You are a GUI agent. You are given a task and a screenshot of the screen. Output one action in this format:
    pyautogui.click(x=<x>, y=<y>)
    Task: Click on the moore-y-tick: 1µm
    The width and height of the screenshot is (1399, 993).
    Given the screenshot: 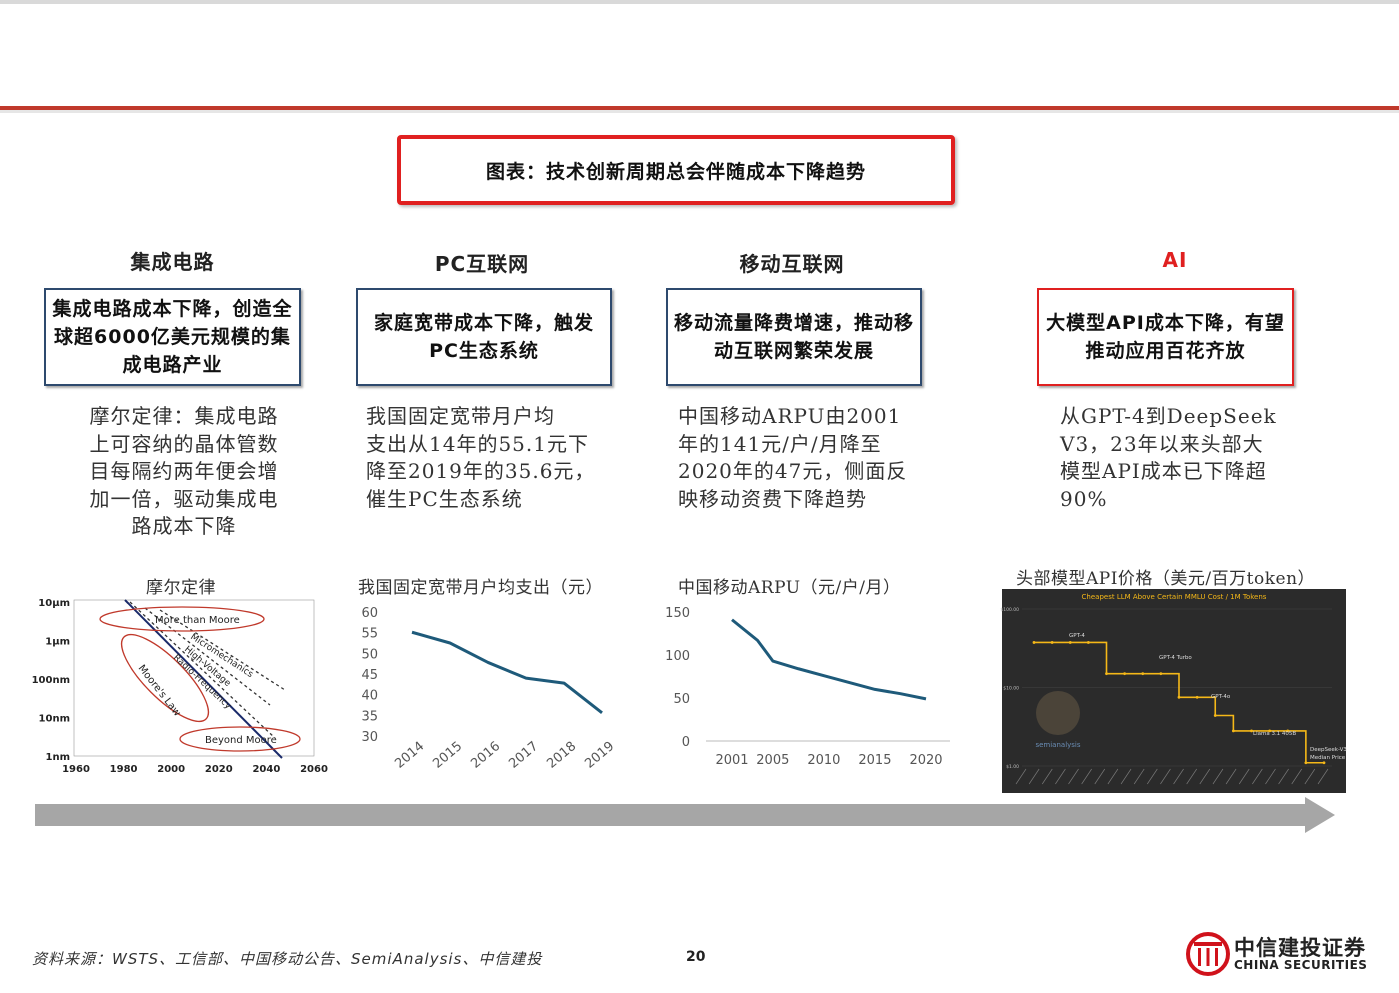 What is the action you would take?
    pyautogui.click(x=57, y=642)
    